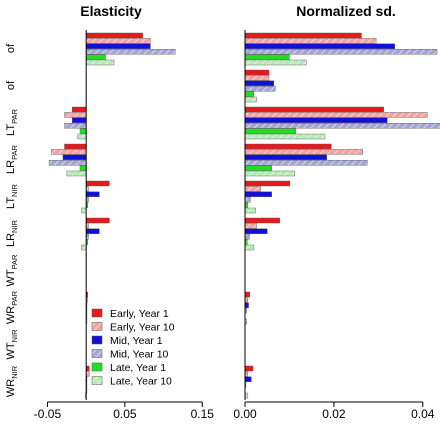 This screenshot has height=427, width=440. I want to click on category-label-7: WTPAR, so click(12, 270).